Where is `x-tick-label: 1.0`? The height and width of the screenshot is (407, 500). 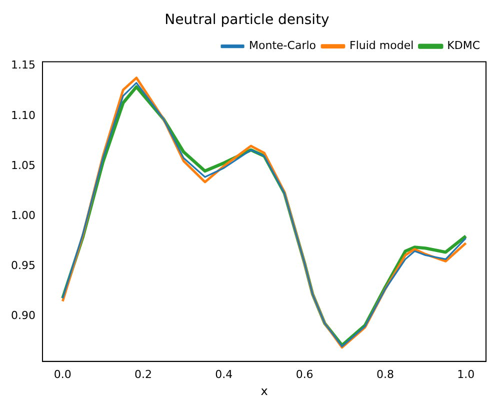
x-tick-label: 1.0 is located at coordinates (466, 374).